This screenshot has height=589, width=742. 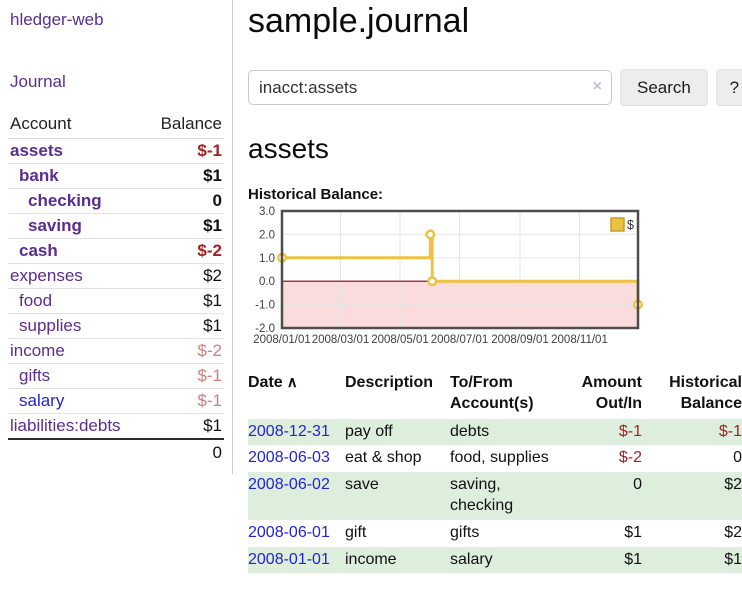 I want to click on account-name-cell: gifts, so click(x=77, y=376).